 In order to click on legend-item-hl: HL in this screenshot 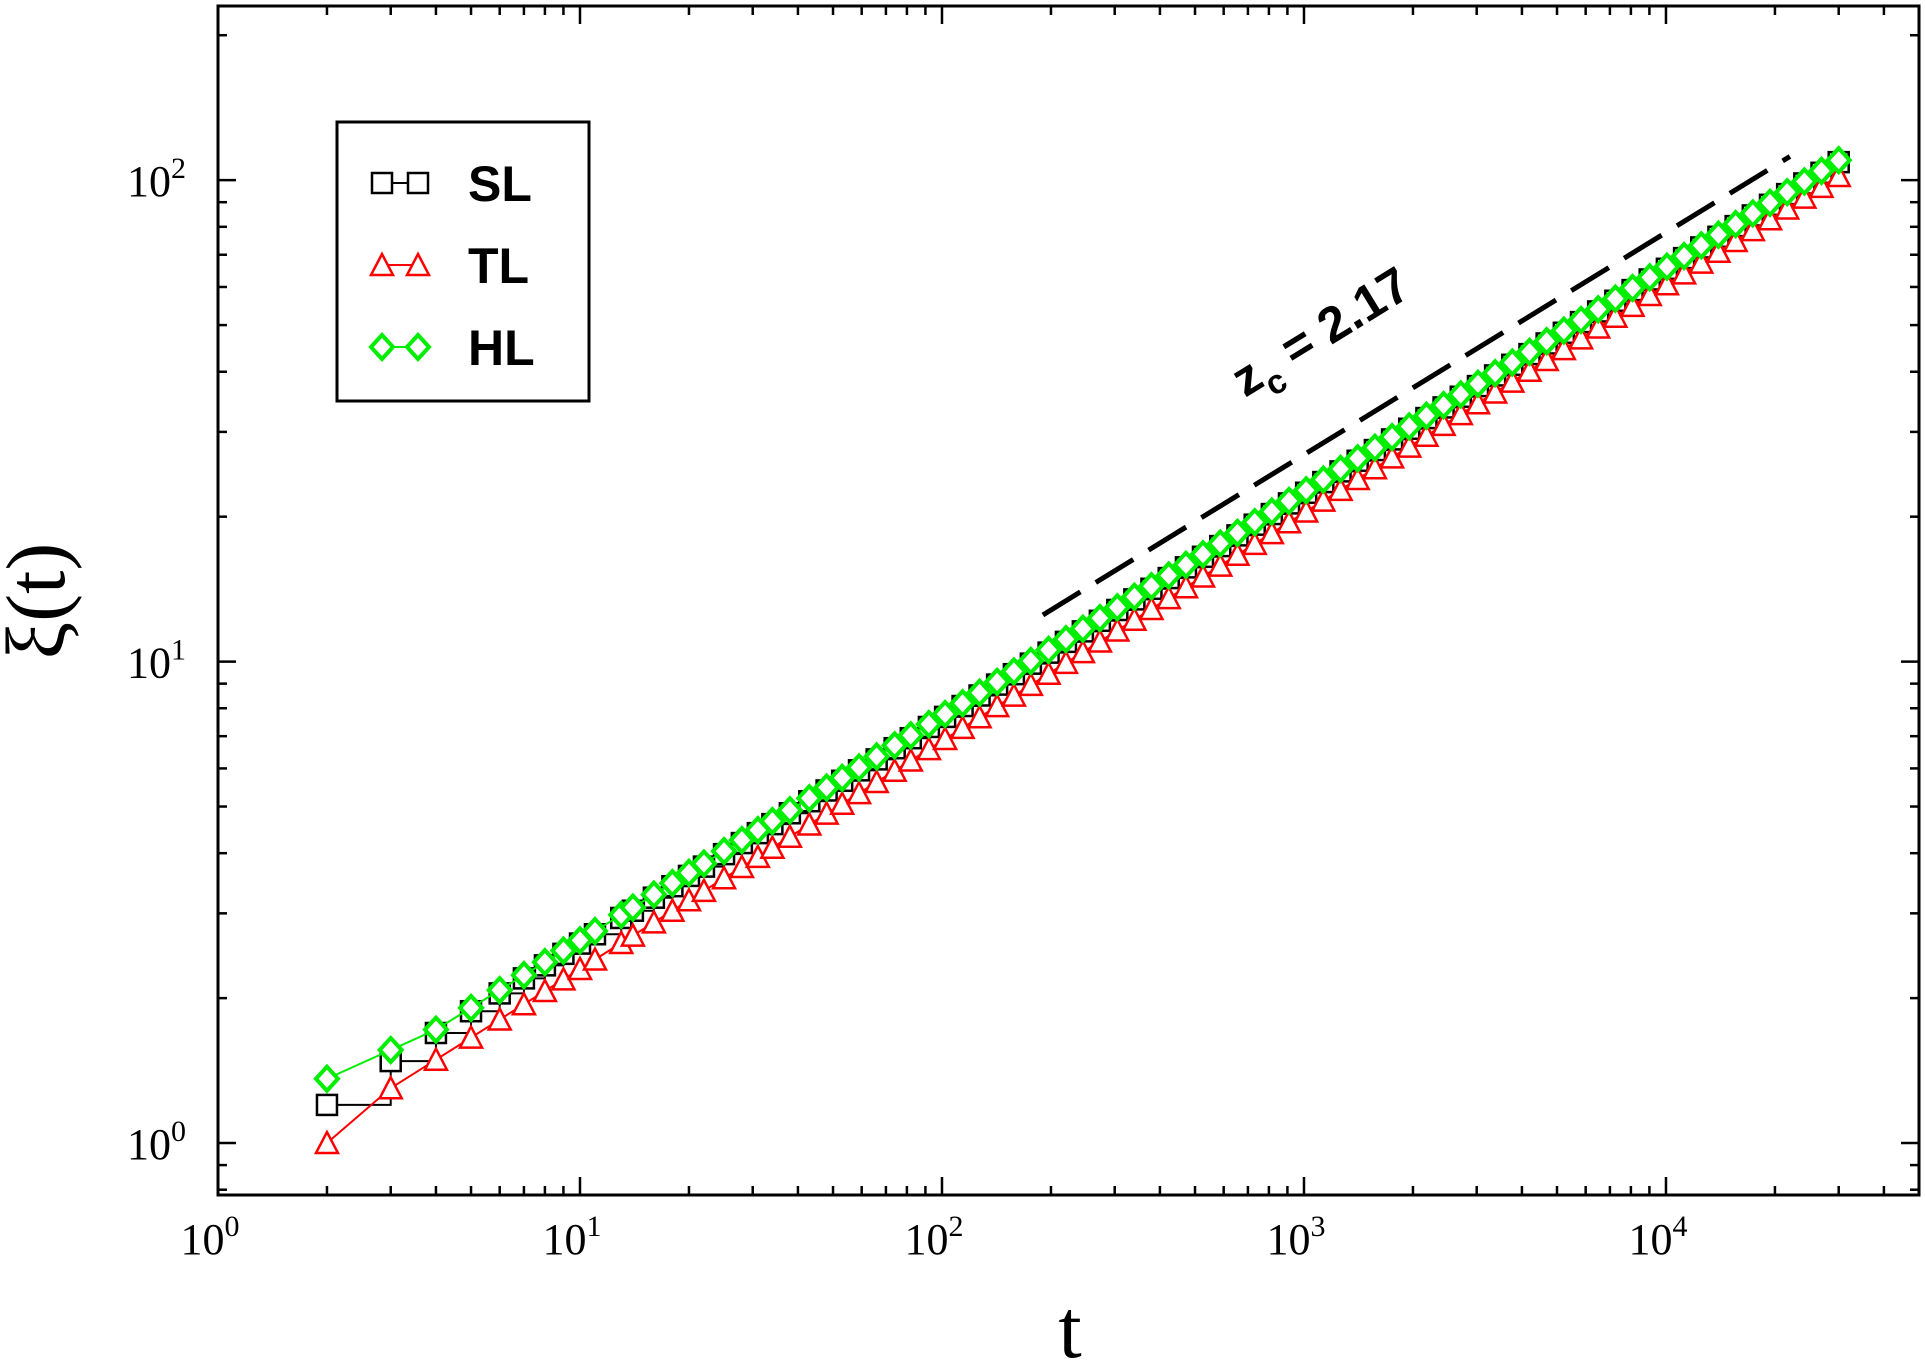, I will do `click(451, 348)`.